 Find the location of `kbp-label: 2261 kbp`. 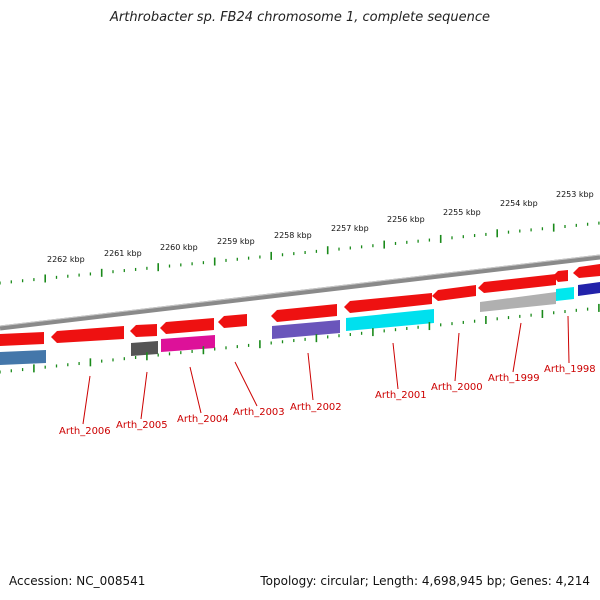

kbp-label: 2261 kbp is located at coordinates (123, 253).